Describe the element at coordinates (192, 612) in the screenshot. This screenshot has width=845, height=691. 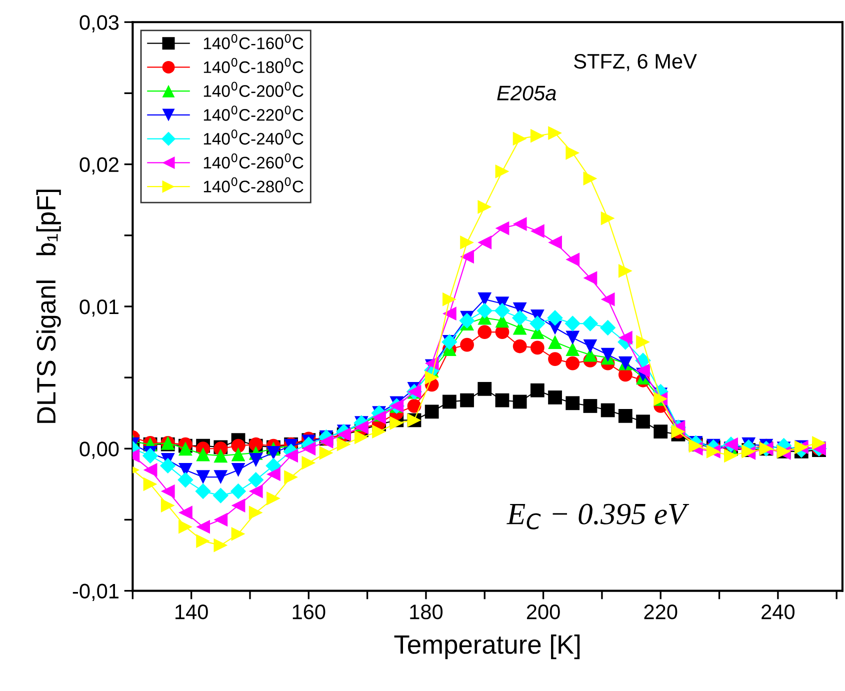
I see `x-tick-label: 140` at that location.